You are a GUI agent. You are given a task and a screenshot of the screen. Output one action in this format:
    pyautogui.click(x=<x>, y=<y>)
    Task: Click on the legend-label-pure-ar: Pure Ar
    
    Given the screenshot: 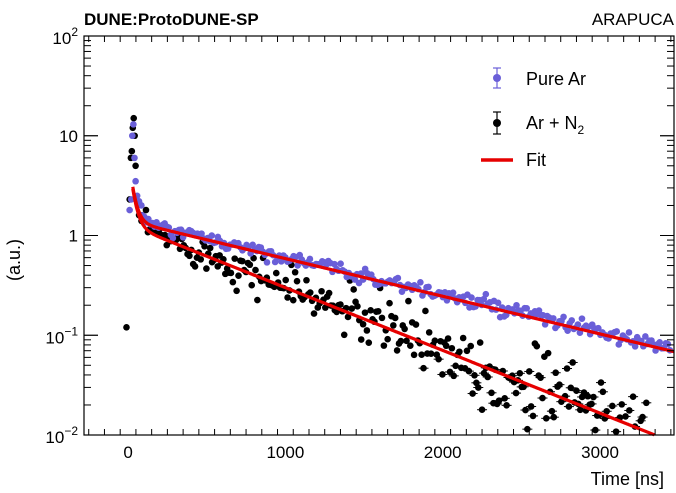 What is the action you would take?
    pyautogui.click(x=556, y=79)
    